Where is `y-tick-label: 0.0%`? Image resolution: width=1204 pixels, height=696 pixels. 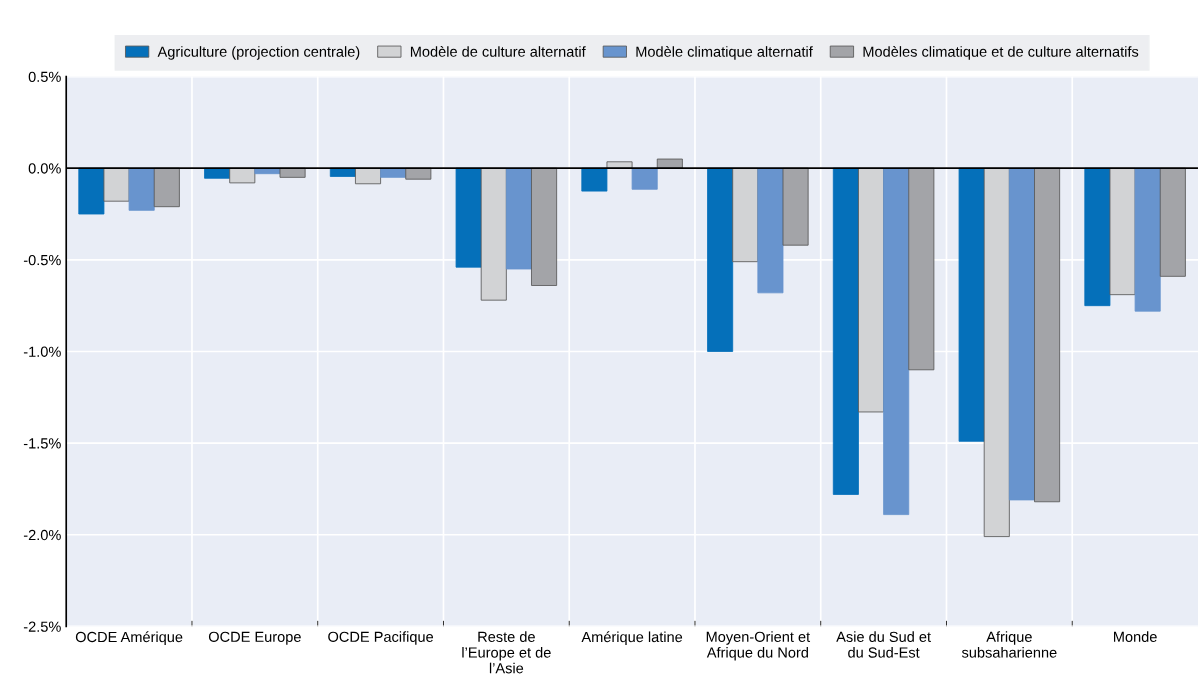
y-tick-label: 0.0% is located at coordinates (44, 168).